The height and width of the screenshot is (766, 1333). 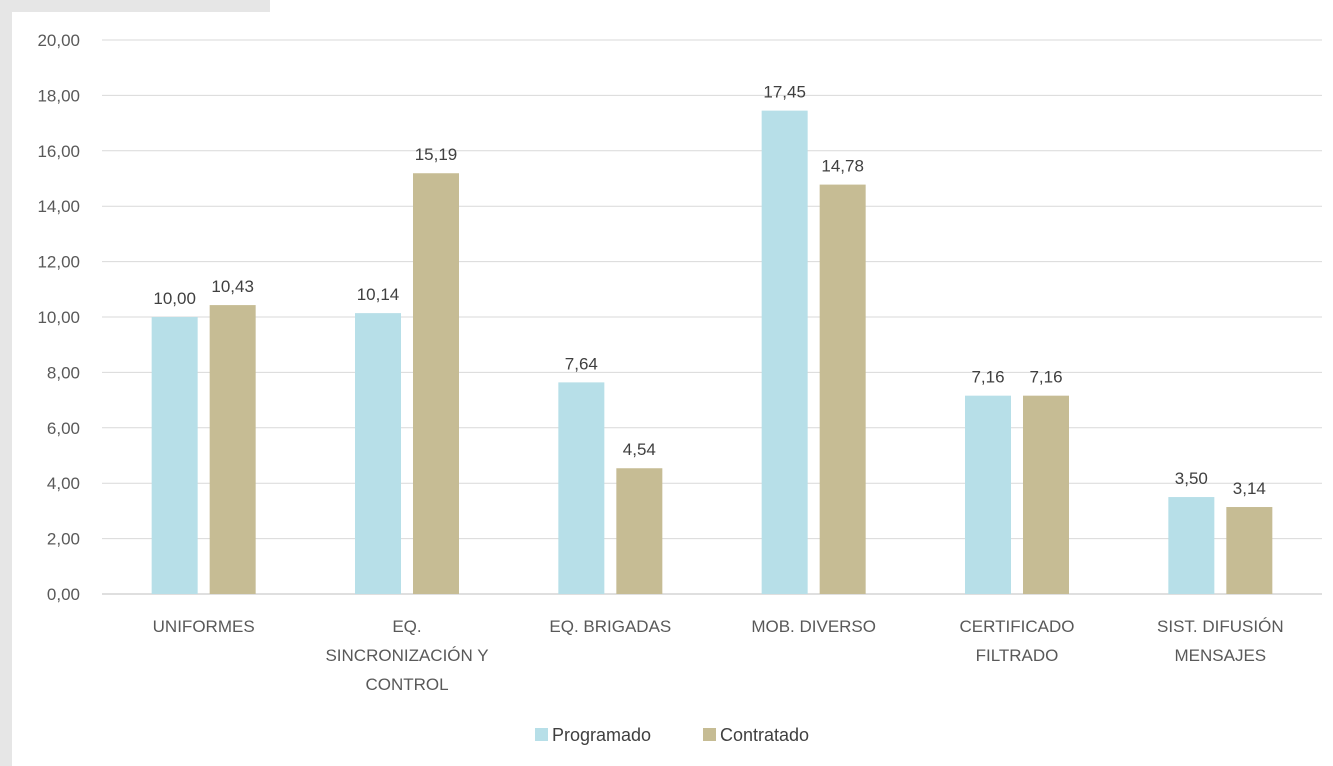 I want to click on x-tick-label: CONTROL, so click(x=406, y=684).